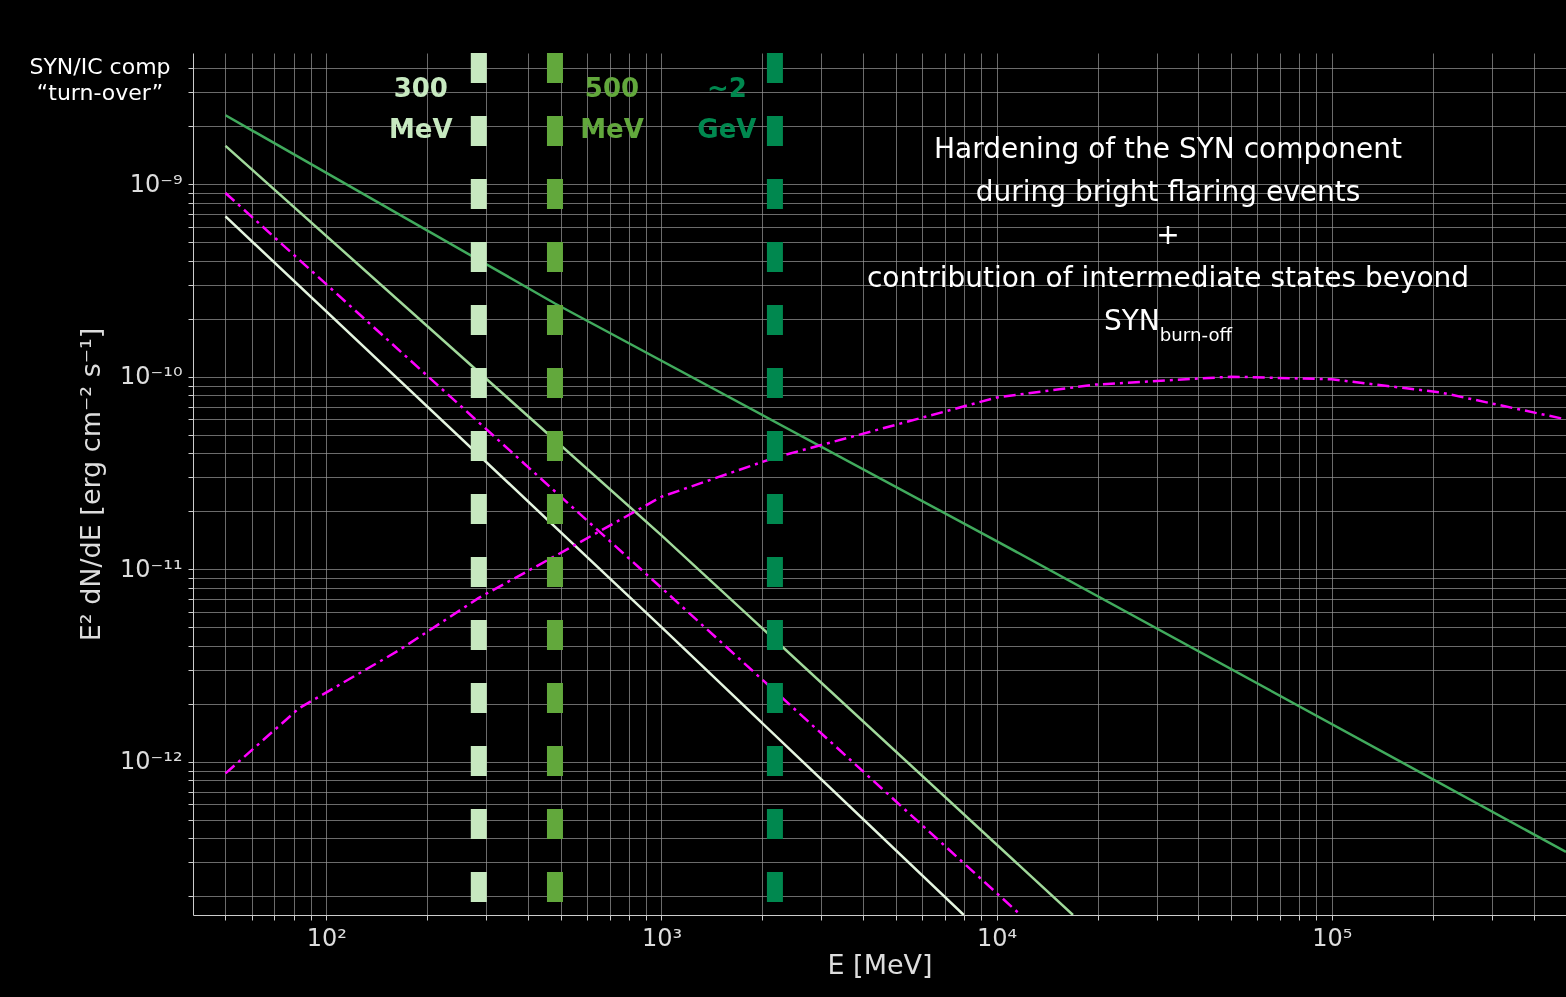 This screenshot has width=1566, height=997. I want to click on x-tick-label: 10³, so click(662, 937).